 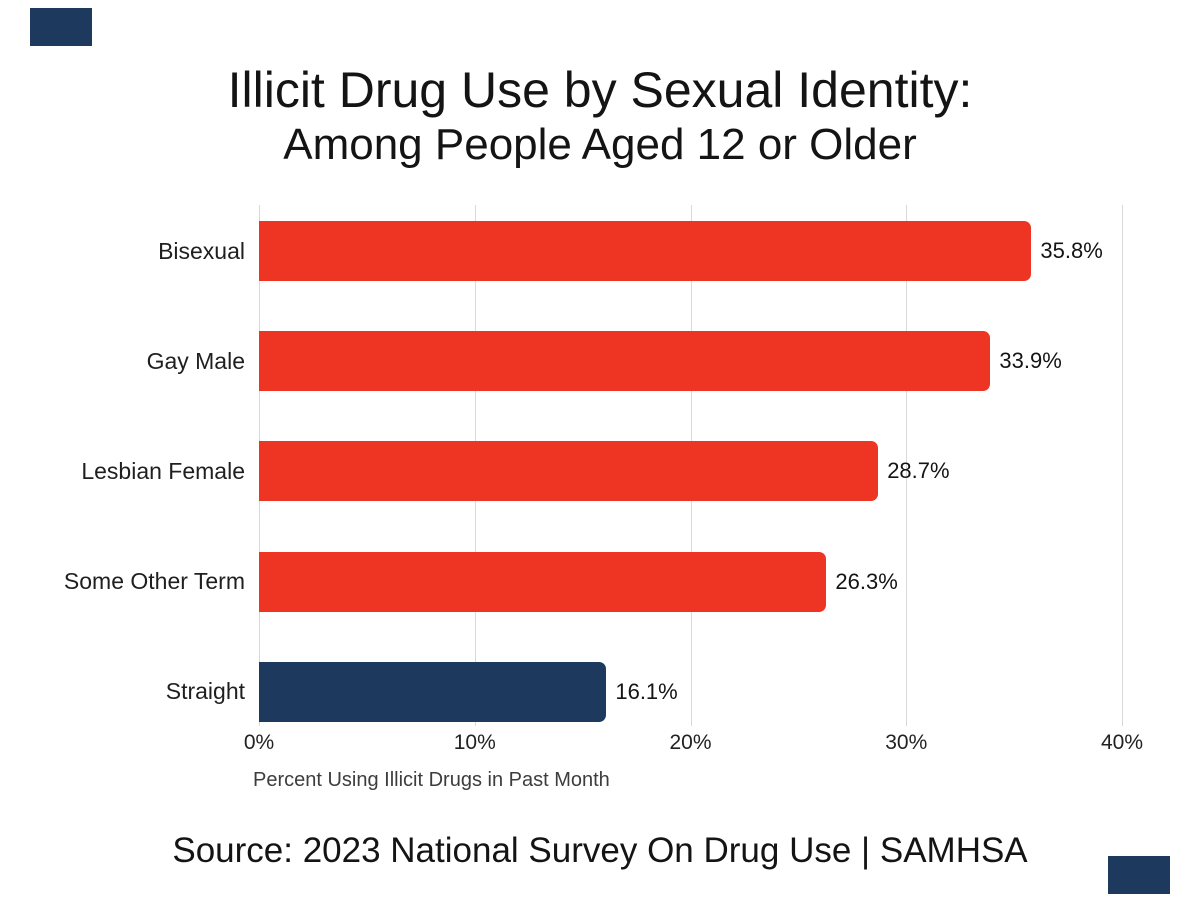 I want to click on category-label-lesbian-female: Lesbian Female, so click(x=163, y=470).